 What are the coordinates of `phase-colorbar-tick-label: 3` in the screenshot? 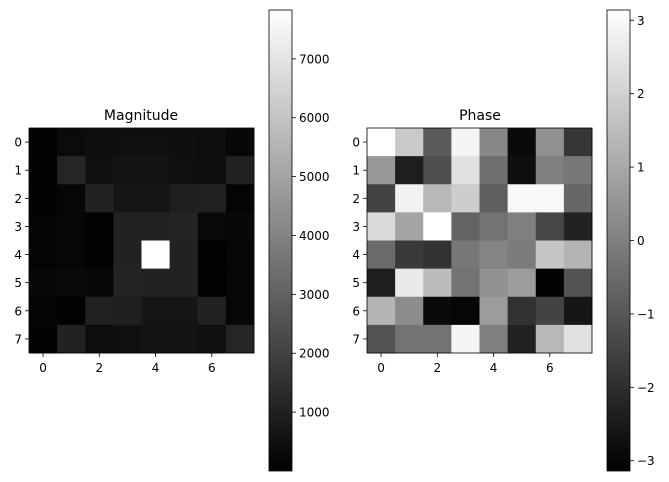 It's located at (641, 21).